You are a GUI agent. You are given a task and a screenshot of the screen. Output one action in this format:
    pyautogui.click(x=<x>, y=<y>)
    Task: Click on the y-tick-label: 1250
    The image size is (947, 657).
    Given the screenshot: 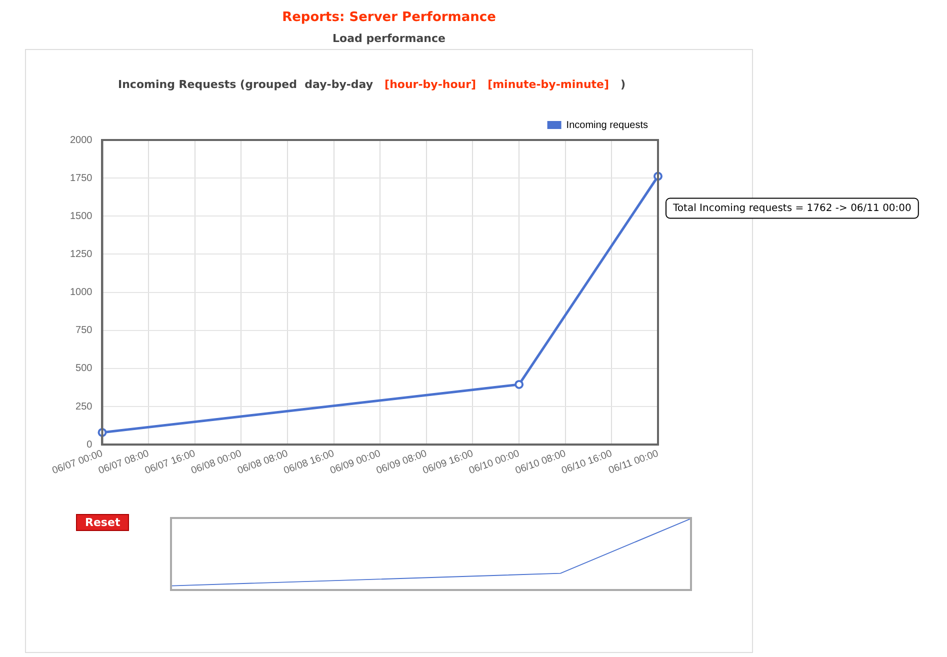 What is the action you would take?
    pyautogui.click(x=81, y=254)
    